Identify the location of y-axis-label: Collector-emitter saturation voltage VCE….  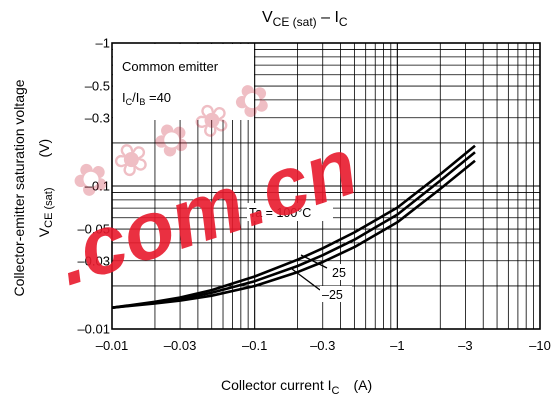
(33, 187).